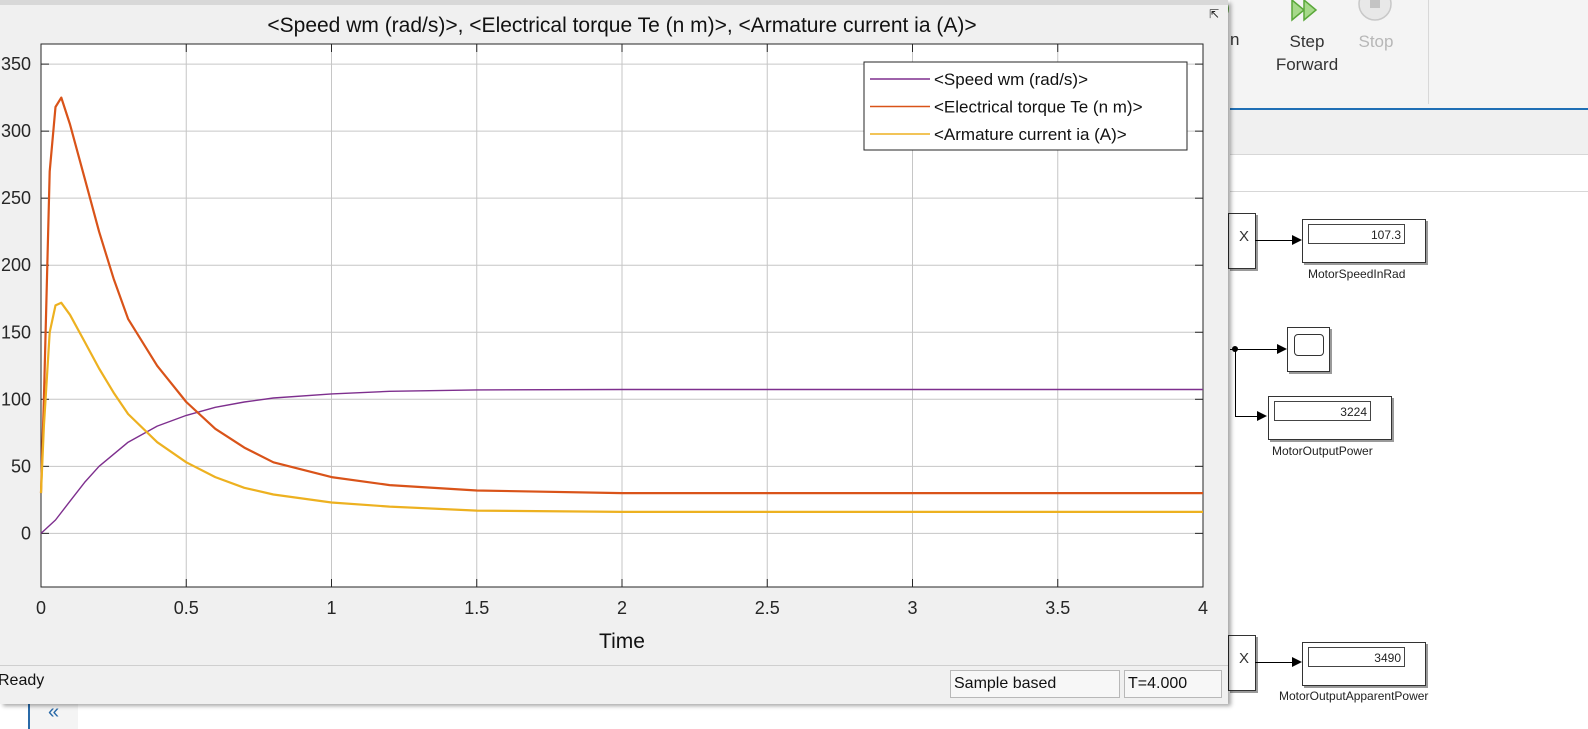 This screenshot has width=1588, height=729. I want to click on undock-icon: ⇱, so click(1214, 14).